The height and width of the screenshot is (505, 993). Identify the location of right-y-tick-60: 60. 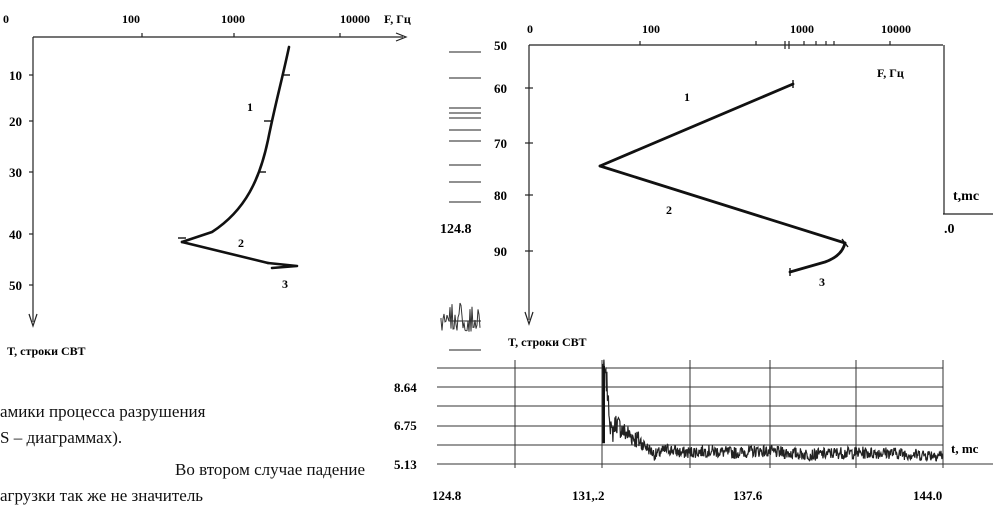
(500, 88).